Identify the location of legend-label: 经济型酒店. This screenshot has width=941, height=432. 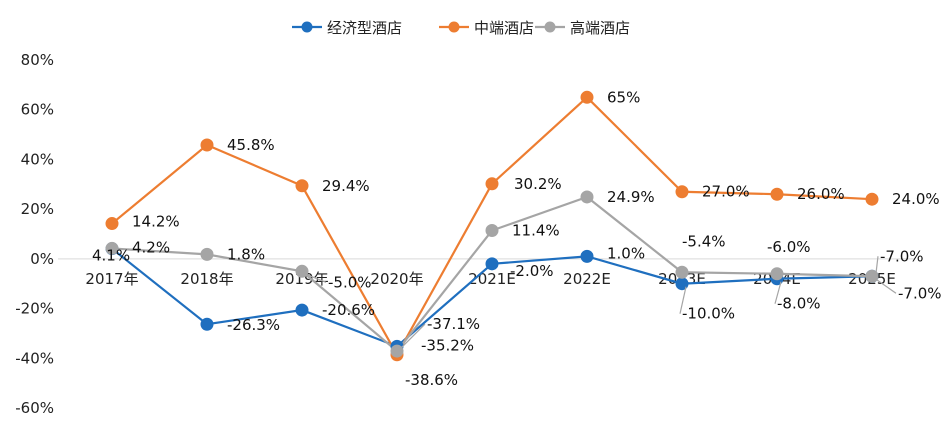
(364, 28).